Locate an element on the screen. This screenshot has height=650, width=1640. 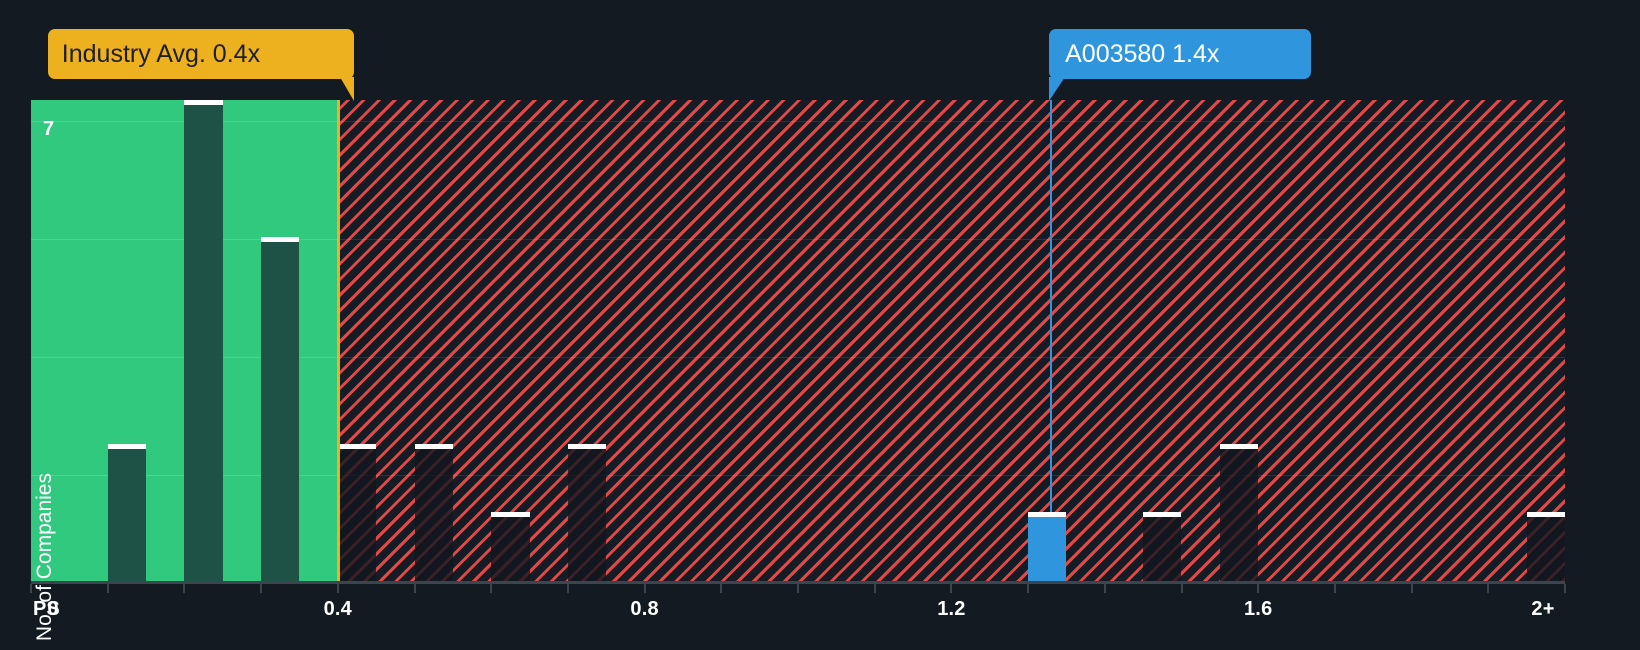
company-tooltip: A003580 1.4x is located at coordinates (1180, 65).